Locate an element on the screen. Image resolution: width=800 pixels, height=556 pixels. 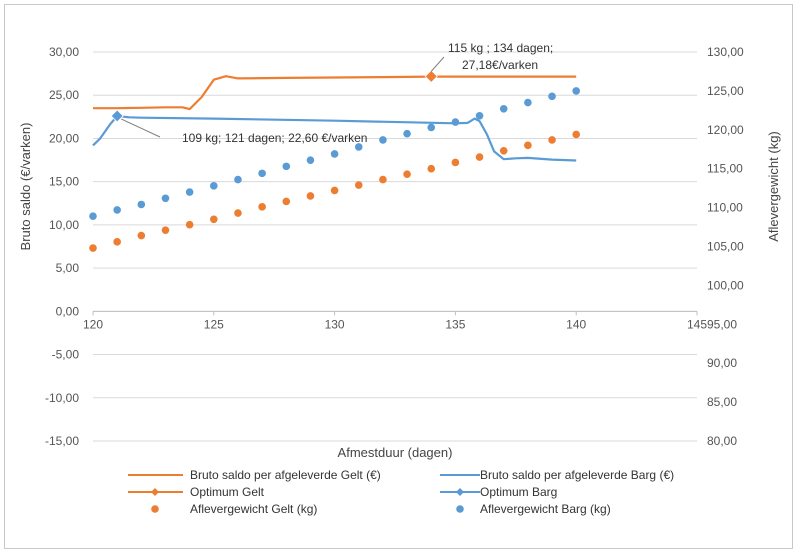
annotation-optimum-gelt: 115 kg ; 134 dagen; is located at coordinates (500, 48).